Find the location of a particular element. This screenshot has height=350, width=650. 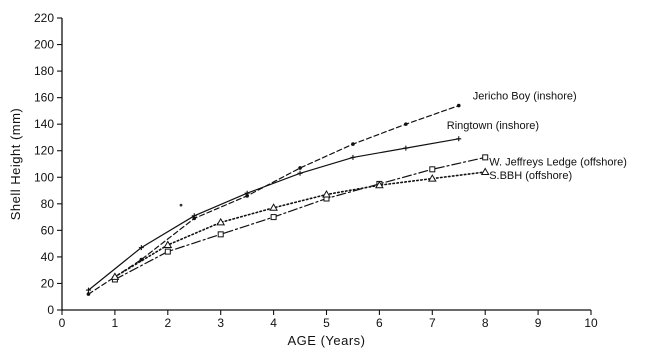

y-tick-label: 0 is located at coordinates (50, 310).